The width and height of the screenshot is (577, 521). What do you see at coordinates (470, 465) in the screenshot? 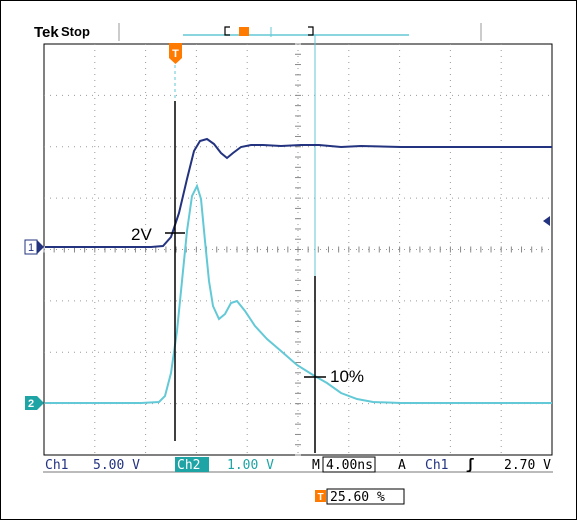
I see `trigger-slope-icon: ʃ` at bounding box center [470, 465].